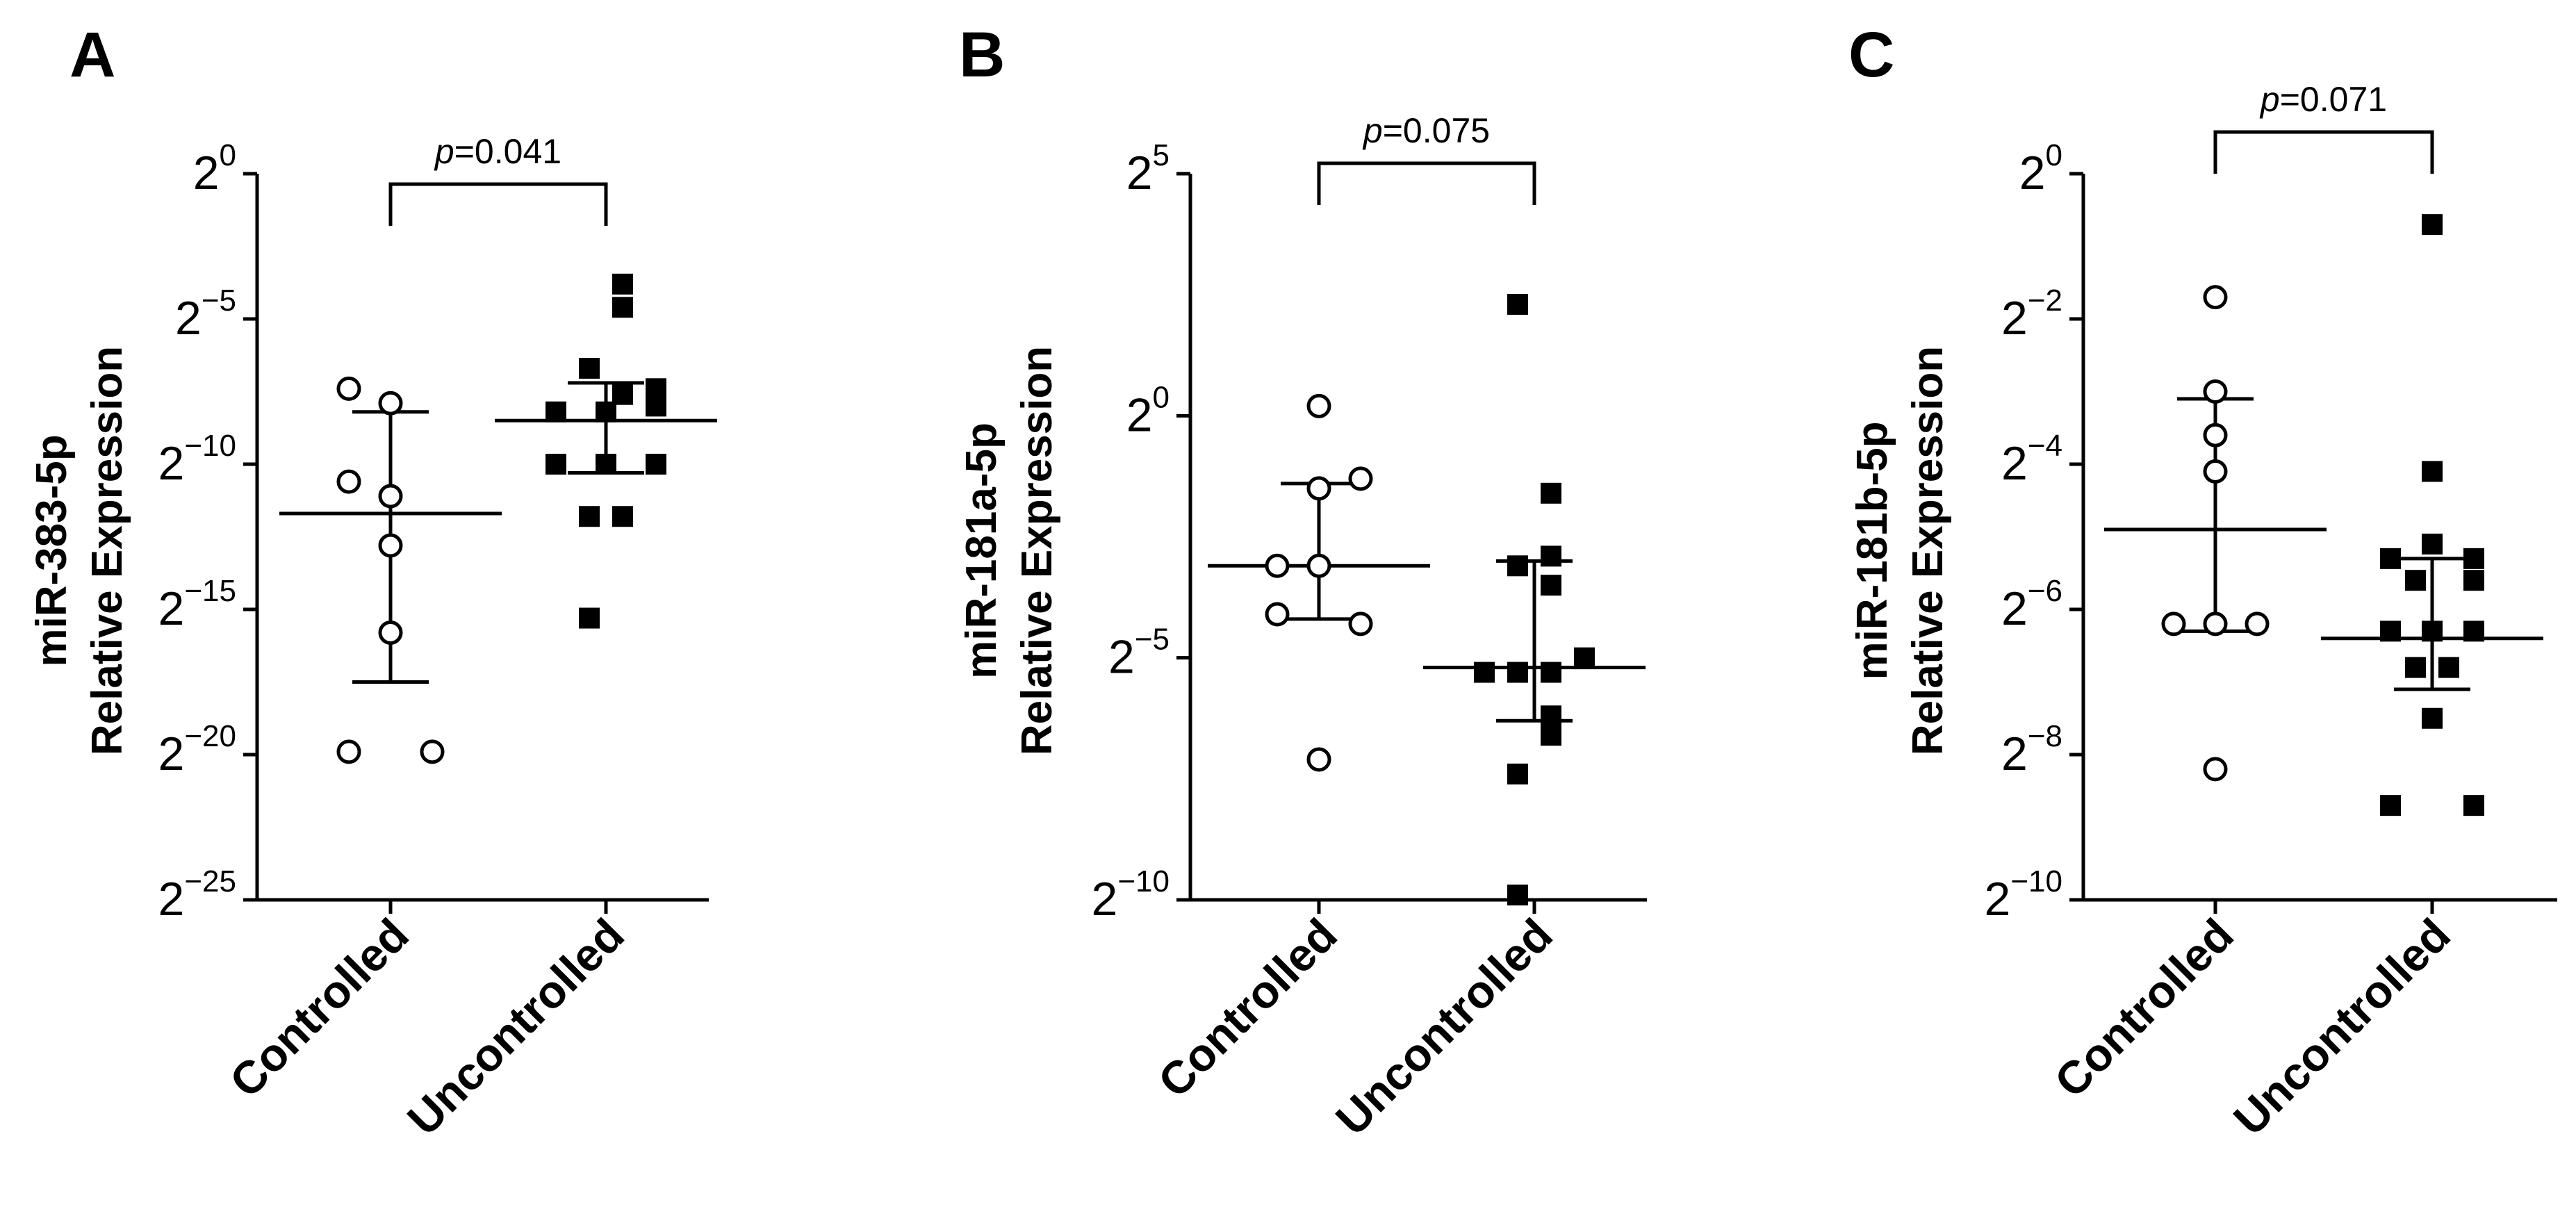 The image size is (2576, 1232). What do you see at coordinates (1009, 550) in the screenshot?
I see `y-axis-label: miR-181a-5p Relative Expression` at bounding box center [1009, 550].